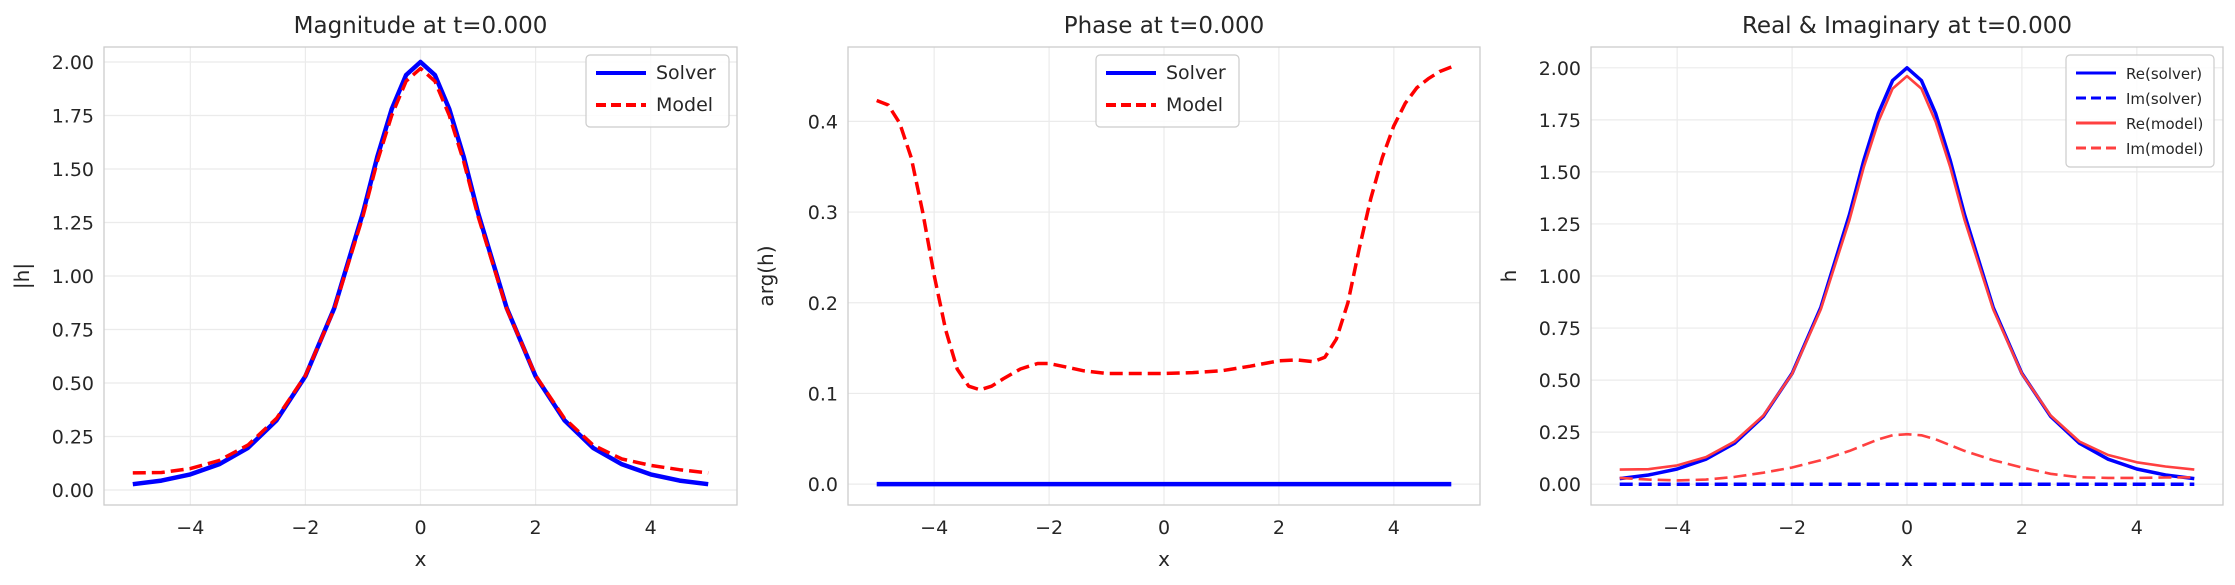  What do you see at coordinates (2164, 99) in the screenshot?
I see `legend-label: Im(solver)` at bounding box center [2164, 99].